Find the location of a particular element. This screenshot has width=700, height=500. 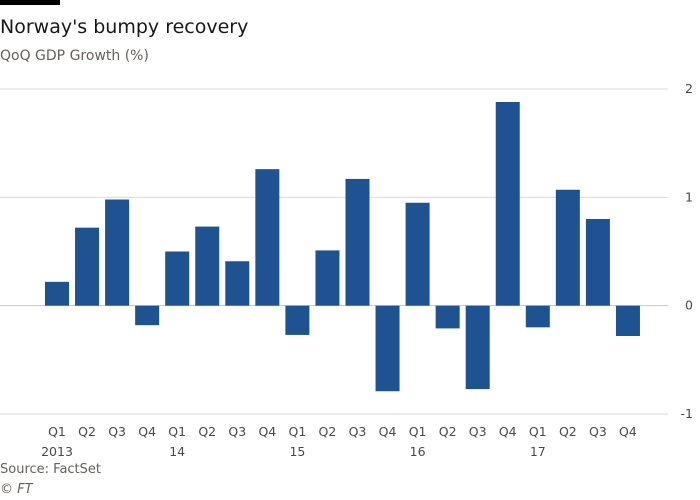

bar-q1-2015 is located at coordinates (297, 320).